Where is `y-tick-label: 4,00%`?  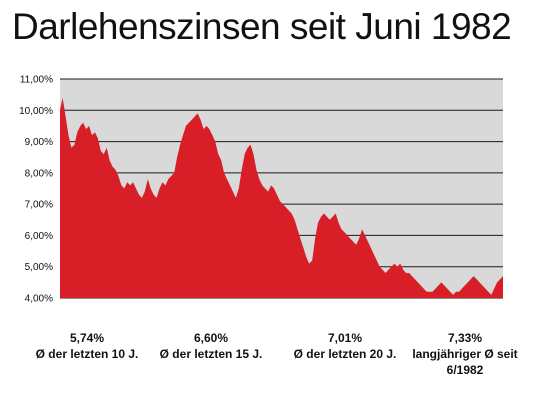
y-tick-label: 4,00% is located at coordinates (39, 299).